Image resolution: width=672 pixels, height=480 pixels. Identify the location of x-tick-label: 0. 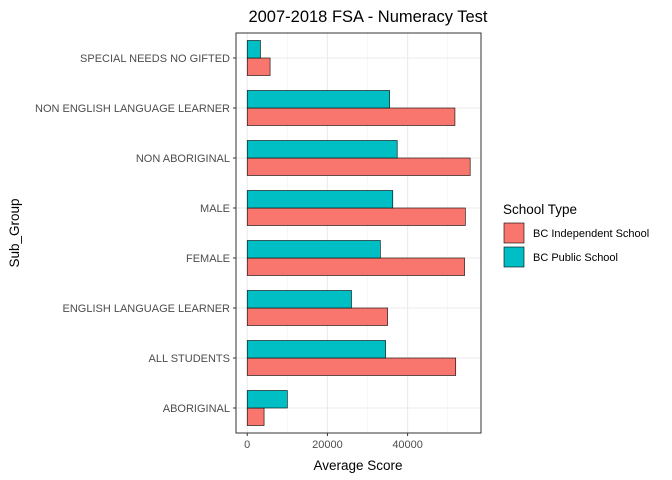
(247, 445).